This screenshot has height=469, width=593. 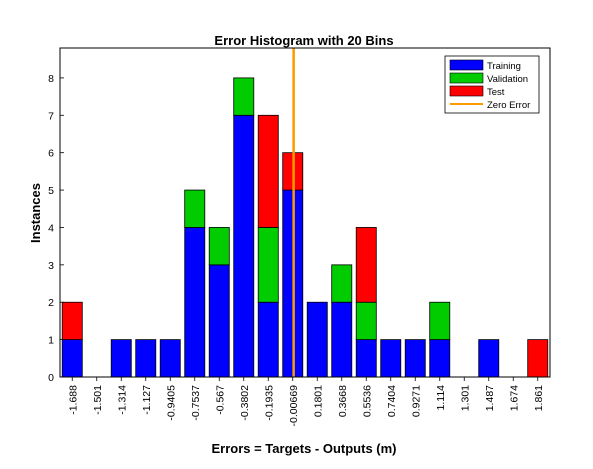 What do you see at coordinates (294, 406) in the screenshot?
I see `x-tick-label: -0.00669` at bounding box center [294, 406].